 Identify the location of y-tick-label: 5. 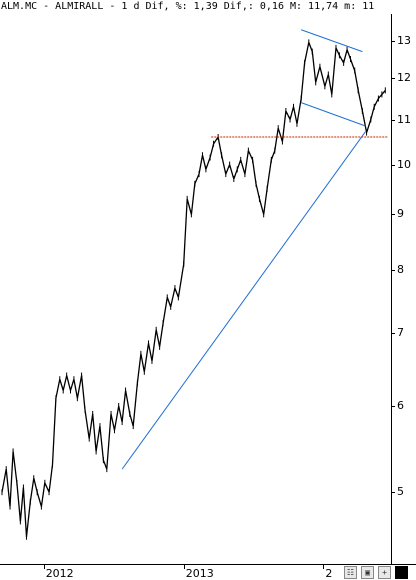
(400, 492).